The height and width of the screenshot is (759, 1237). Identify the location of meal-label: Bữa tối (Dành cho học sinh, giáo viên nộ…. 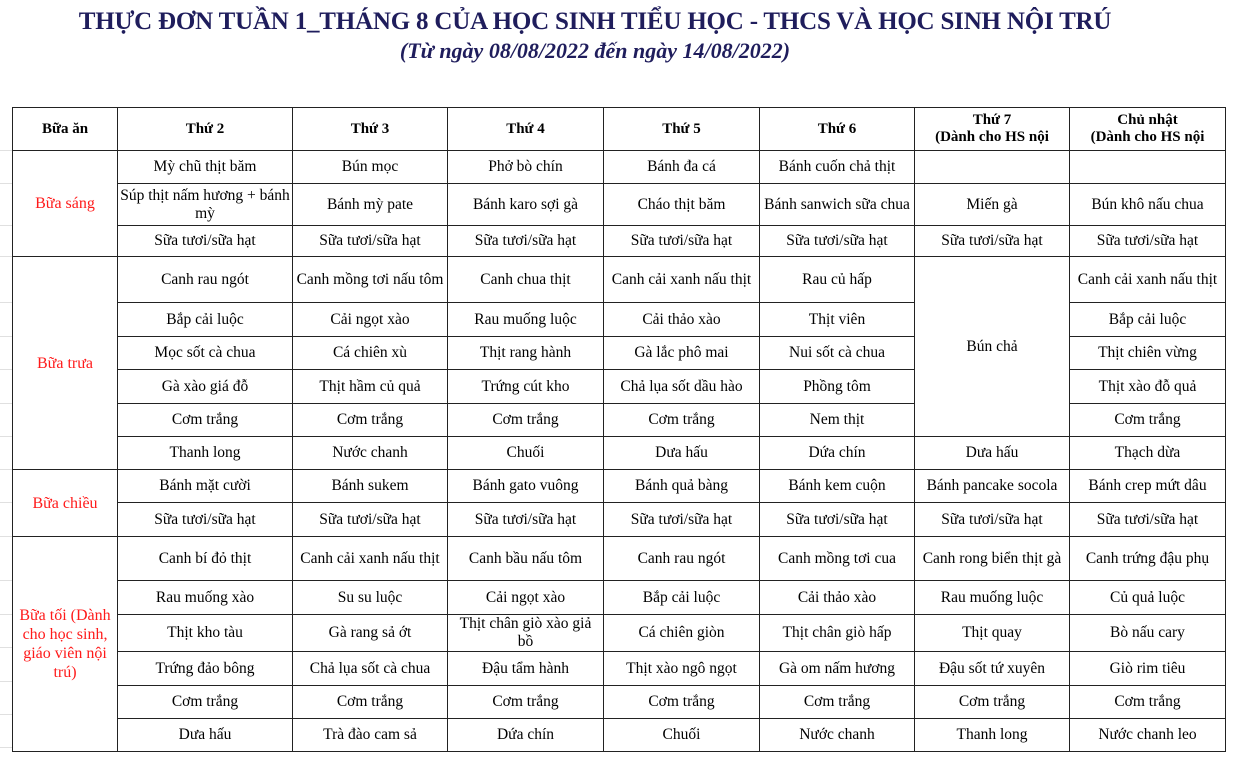
(65, 644).